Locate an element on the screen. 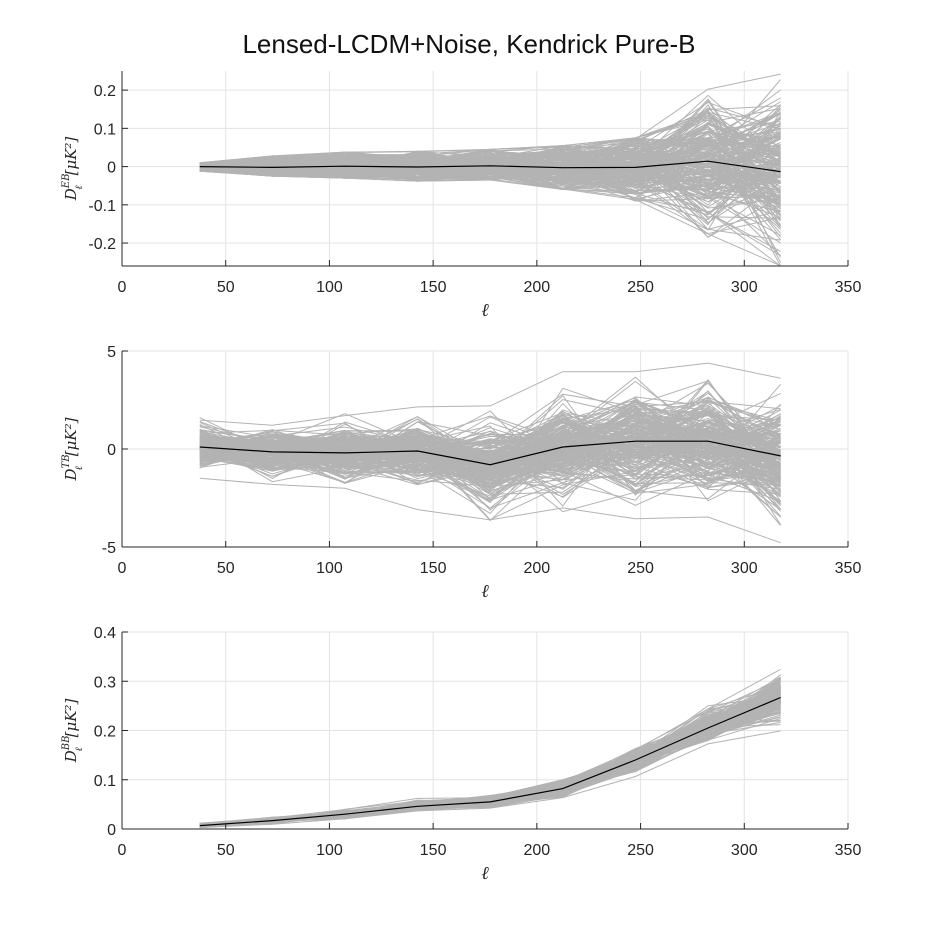  y-tick-label: 0.3 is located at coordinates (105, 682).